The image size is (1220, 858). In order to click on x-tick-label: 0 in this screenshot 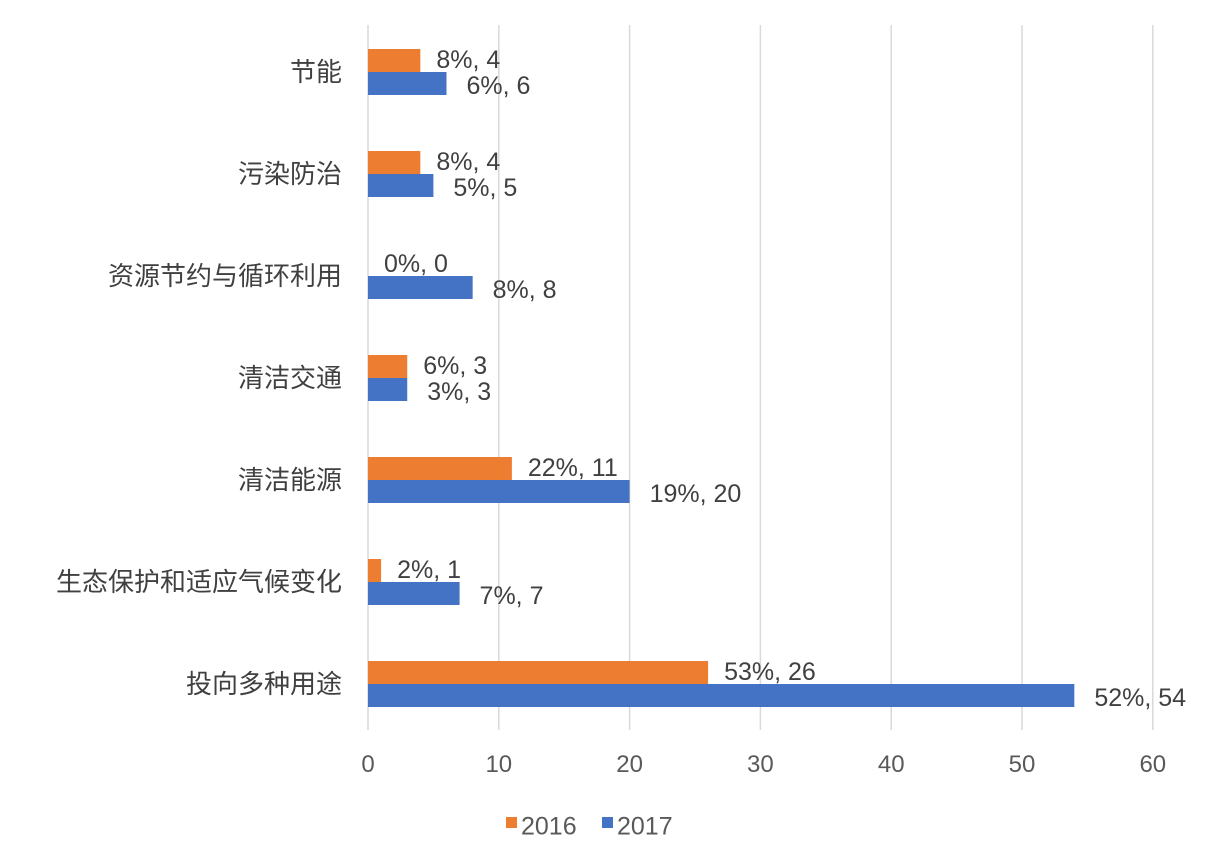, I will do `click(367, 764)`.